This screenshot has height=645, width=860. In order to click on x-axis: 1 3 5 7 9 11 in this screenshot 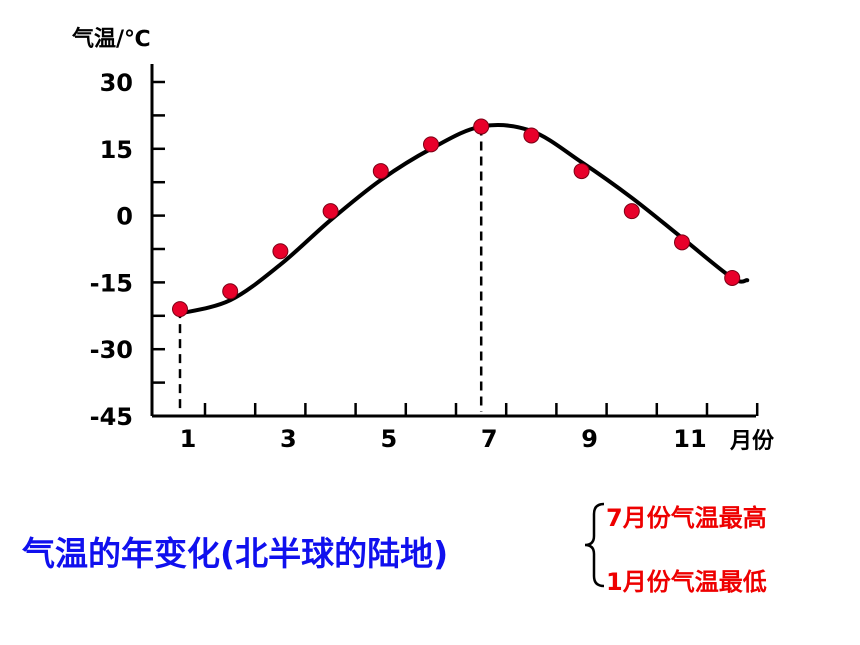, I will do `click(455, 428)`.